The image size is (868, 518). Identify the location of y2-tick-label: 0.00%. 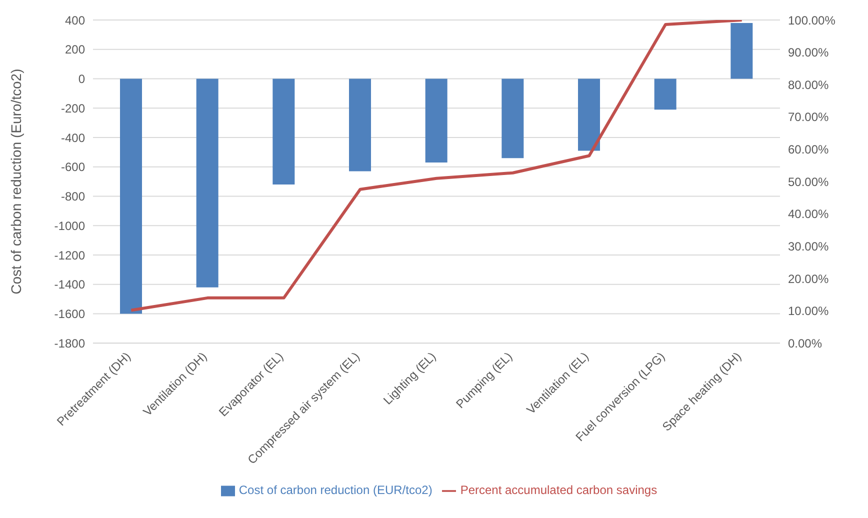
(805, 343).